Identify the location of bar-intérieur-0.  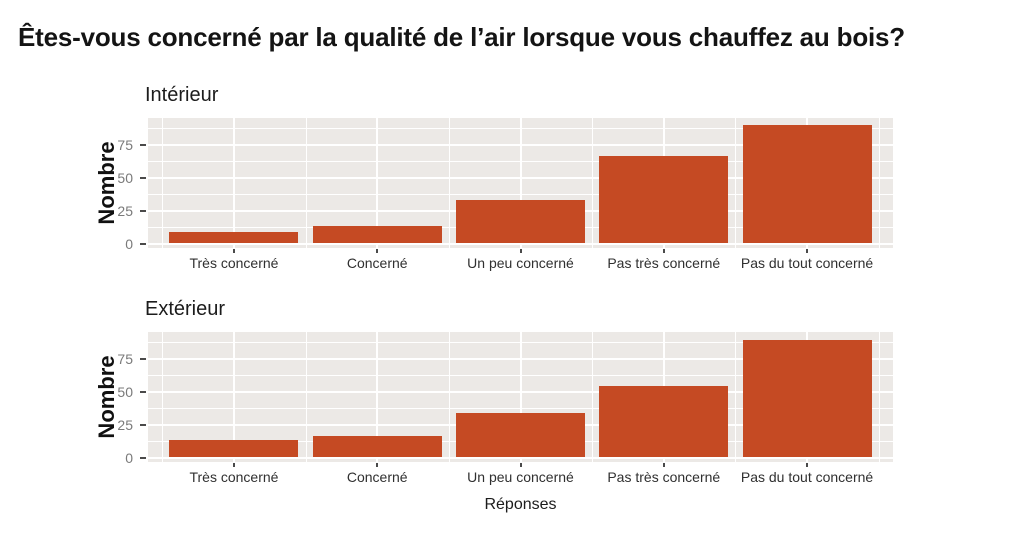
(234, 237).